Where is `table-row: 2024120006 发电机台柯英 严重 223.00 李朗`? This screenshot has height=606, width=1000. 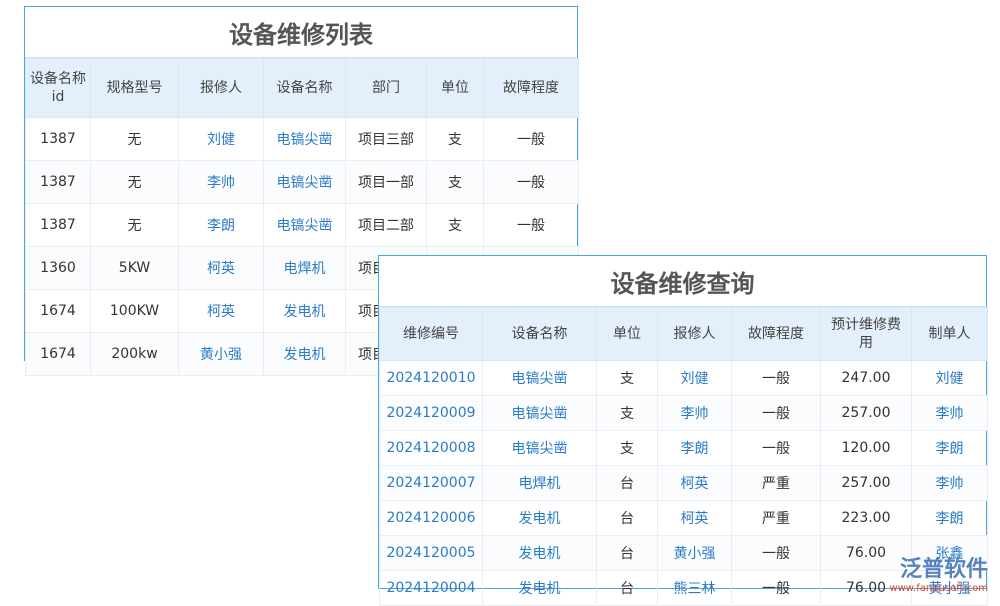
table-row: 2024120006 发电机台柯英 严重 223.00 李朗 is located at coordinates (683, 518).